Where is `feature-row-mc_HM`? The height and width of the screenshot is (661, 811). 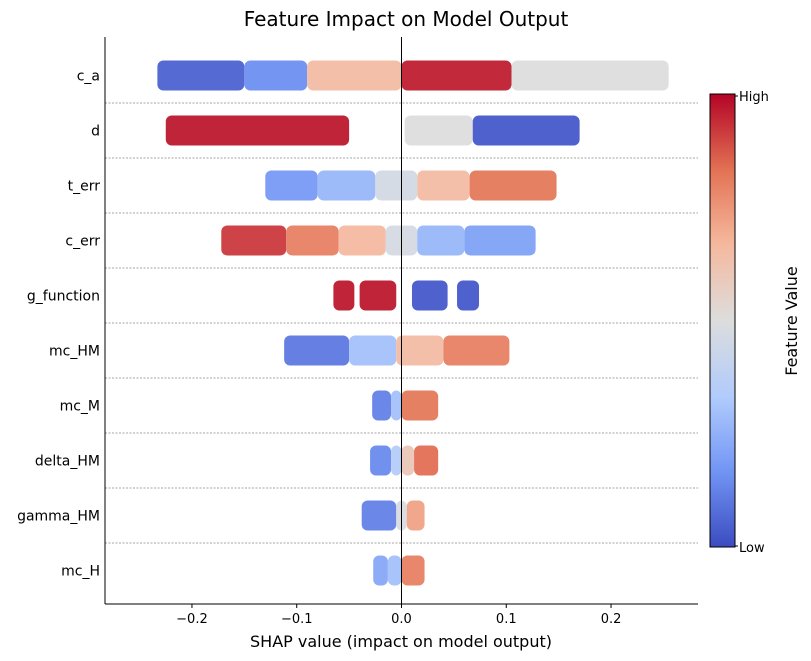
feature-row-mc_HM is located at coordinates (397, 350).